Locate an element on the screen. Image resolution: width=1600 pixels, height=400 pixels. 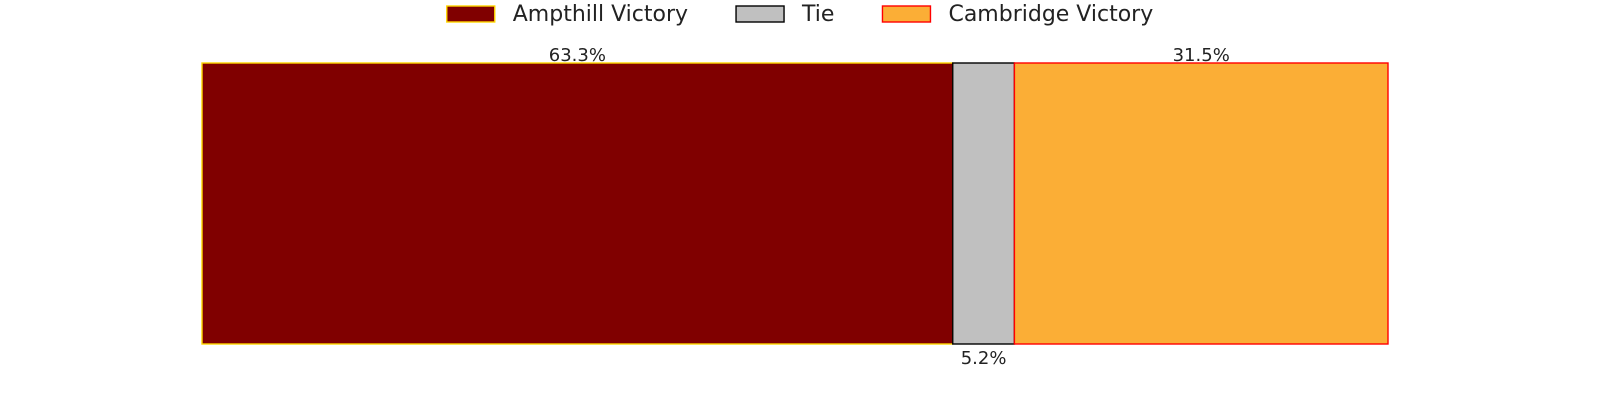
data-label-tie: 5.2% is located at coordinates (984, 358).